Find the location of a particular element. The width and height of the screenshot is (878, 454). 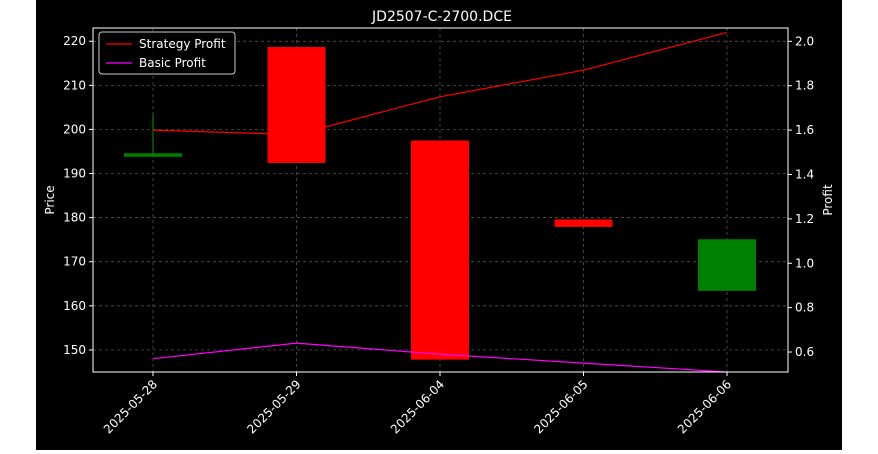

x-tick-label: 2025-06-06 is located at coordinates (704, 406).